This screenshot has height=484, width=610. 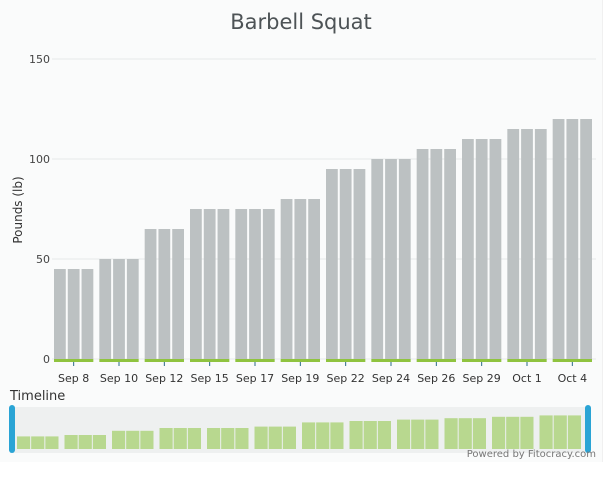 I want to click on x-tick-label: Sep 12, so click(x=164, y=378).